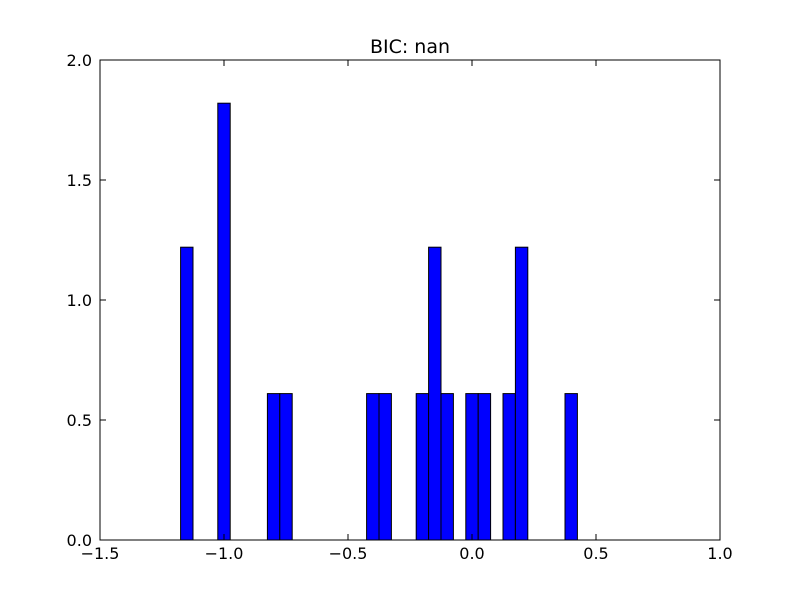 This screenshot has width=800, height=600. I want to click on y-tick-label-0: 0.0, so click(79, 540).